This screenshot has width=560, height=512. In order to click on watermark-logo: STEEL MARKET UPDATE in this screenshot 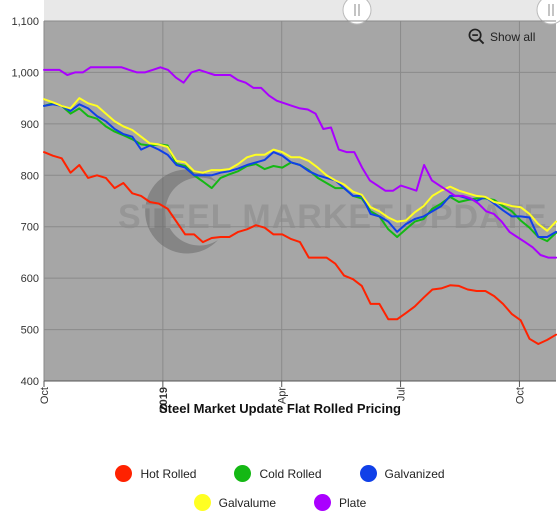, I will do `click(333, 211)`.